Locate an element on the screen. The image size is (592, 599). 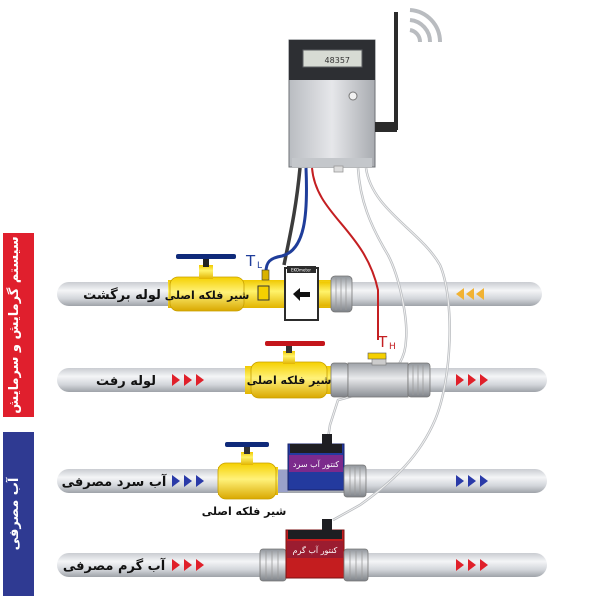
cold-valve-caption: شیر فلکه اصلی is located at coordinates (244, 511).